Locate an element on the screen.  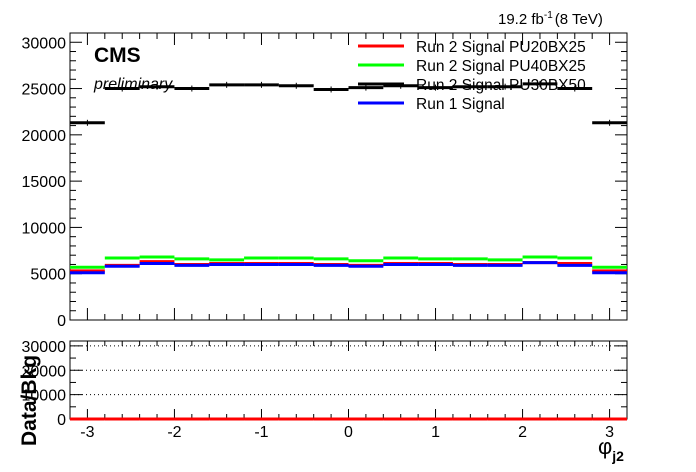
ratio-y-tick-label: 0 is located at coordinates (61, 420).